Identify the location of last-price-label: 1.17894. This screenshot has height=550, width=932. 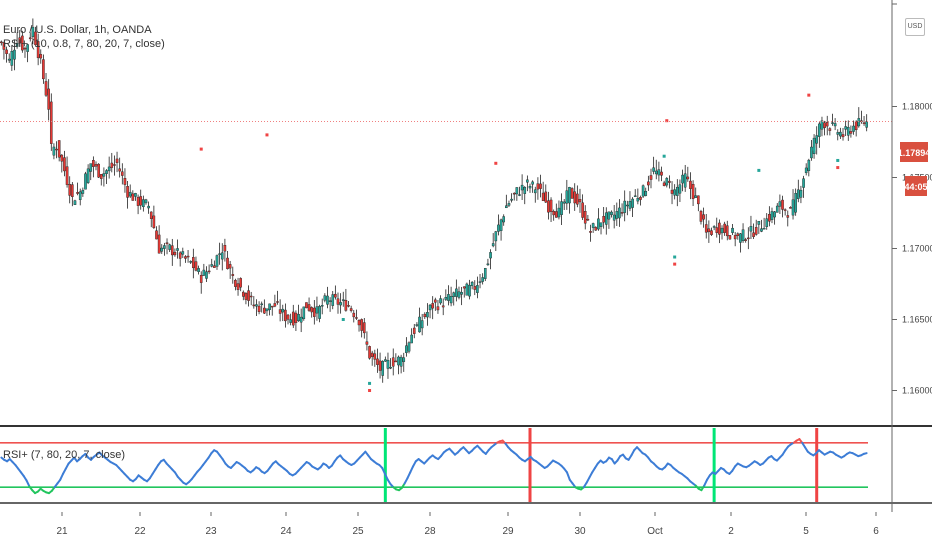
(914, 153).